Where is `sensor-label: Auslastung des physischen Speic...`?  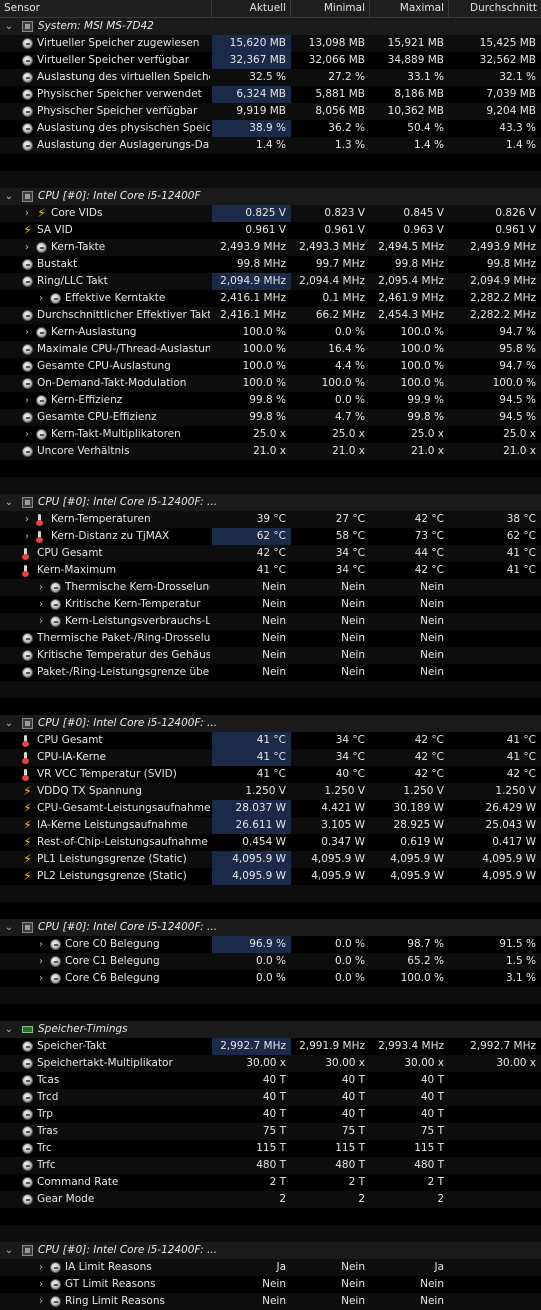
sensor-label: Auslastung des physischen Speic... is located at coordinates (123, 128).